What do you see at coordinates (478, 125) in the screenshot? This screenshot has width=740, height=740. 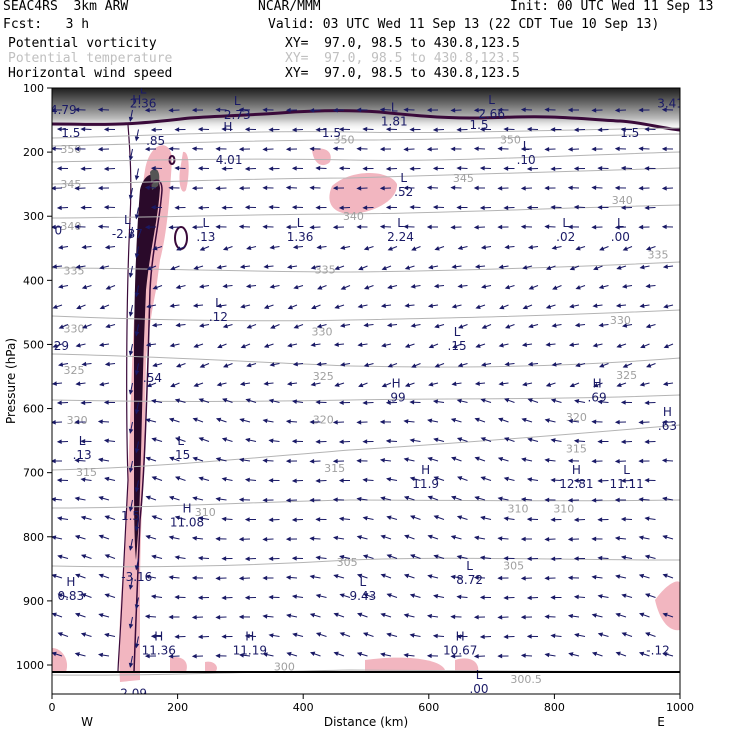 I see `extremum-value: 1.5` at bounding box center [478, 125].